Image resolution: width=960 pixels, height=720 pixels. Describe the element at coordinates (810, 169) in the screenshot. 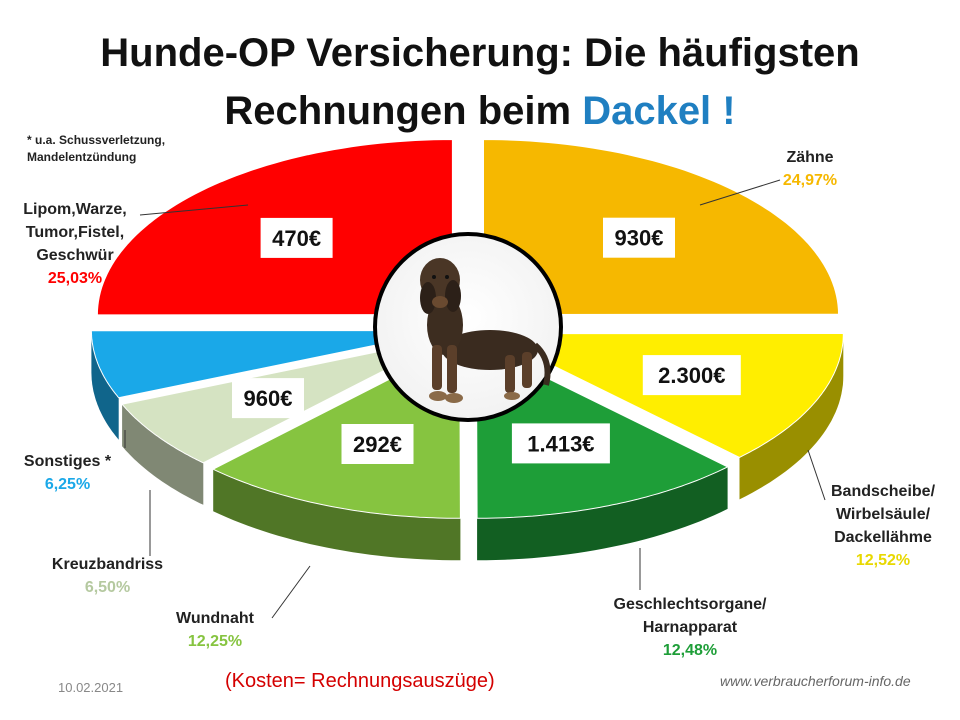

I see `label-zaehne: Zähne 24,97%` at that location.